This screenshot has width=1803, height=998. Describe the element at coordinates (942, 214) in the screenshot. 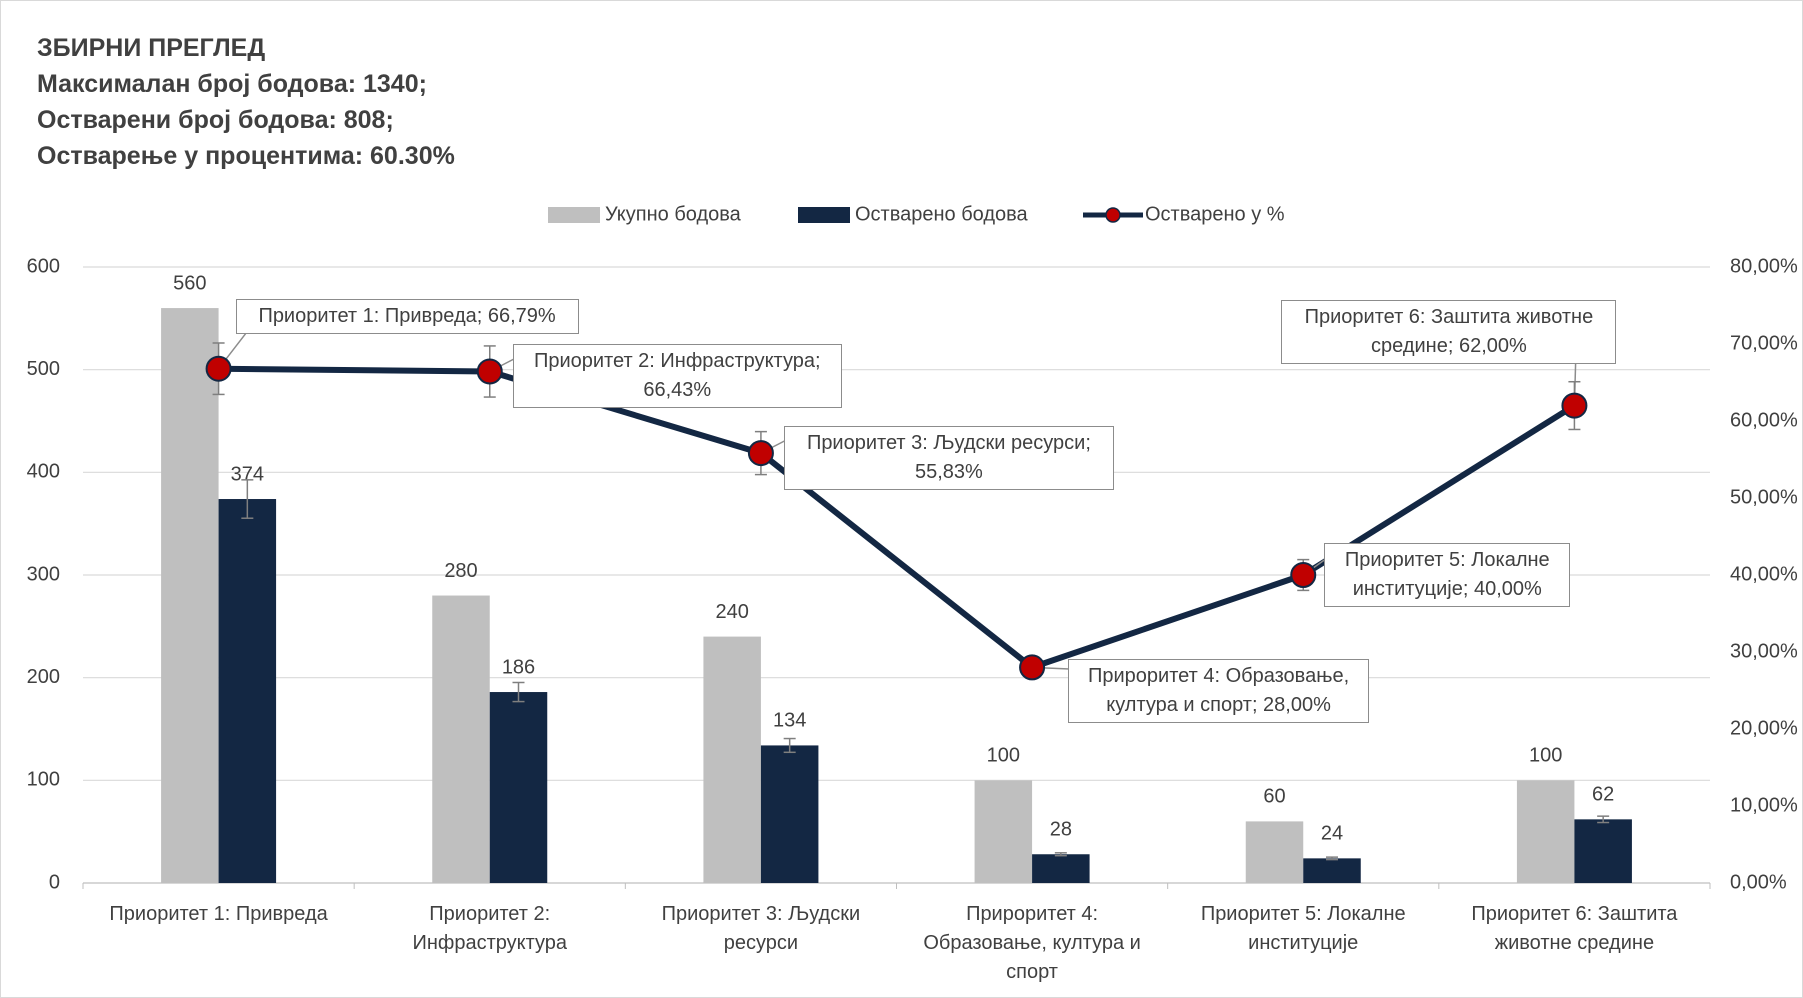

I see `legend-label: Остварено бодова` at that location.